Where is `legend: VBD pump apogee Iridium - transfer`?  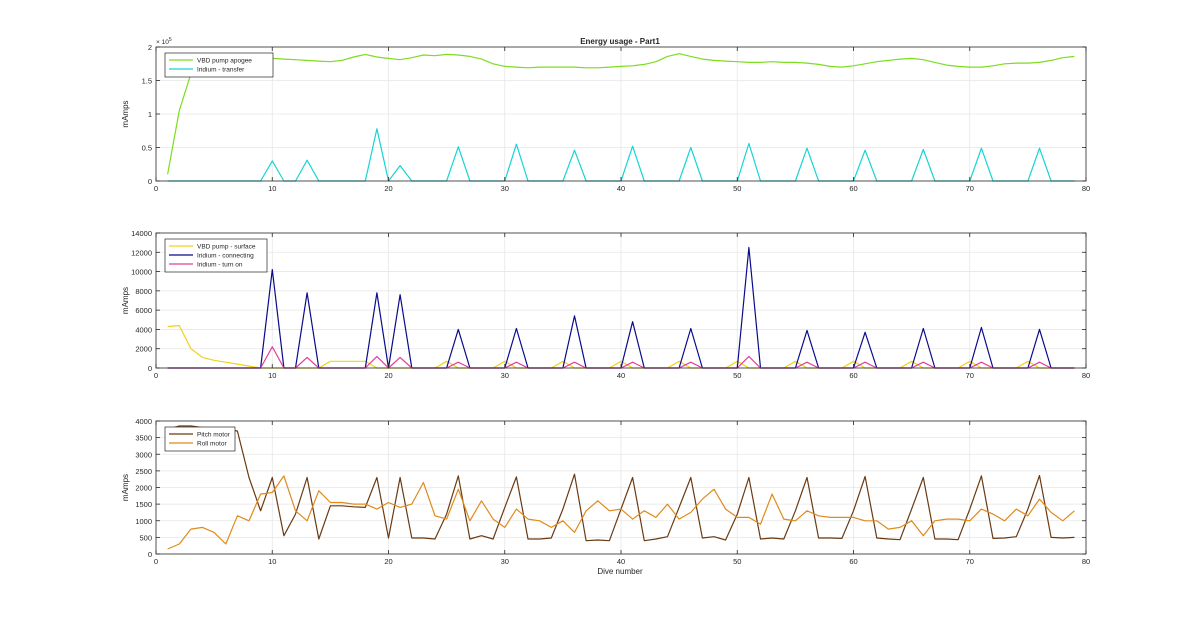 legend: VBD pump apogee Iridium - transfer is located at coordinates (219, 65).